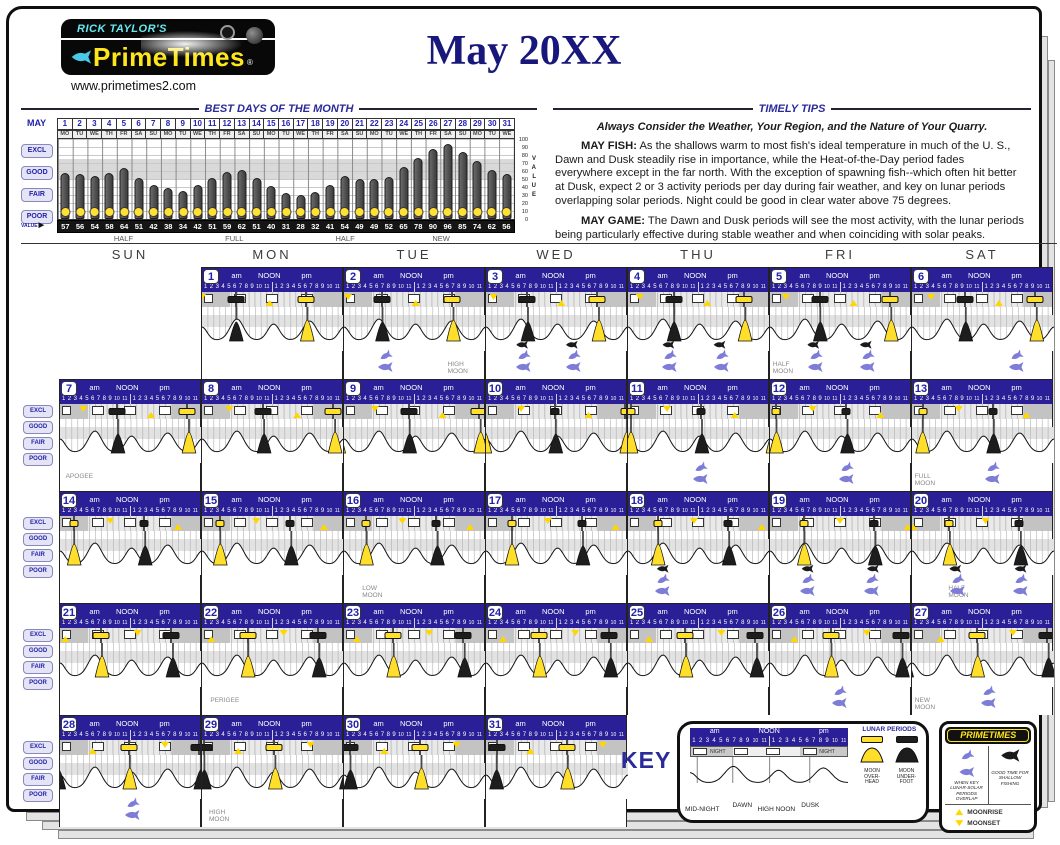 Image resolution: width=1060 pixels, height=845 pixels. I want to click on bd-weekday: TH, so click(109, 134).